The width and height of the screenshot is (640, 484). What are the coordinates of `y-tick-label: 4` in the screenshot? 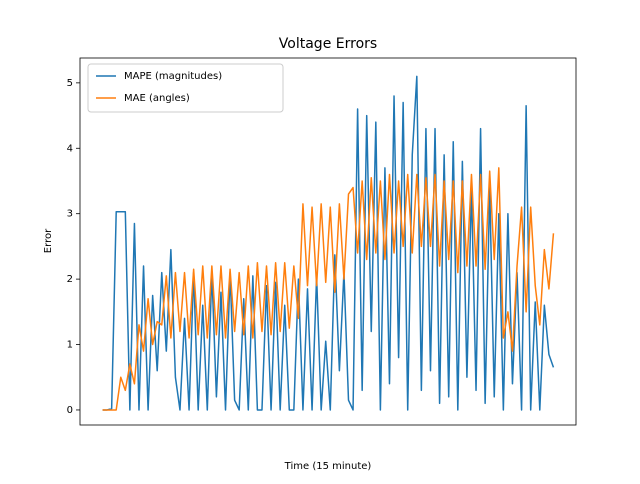 It's located at (70, 148).